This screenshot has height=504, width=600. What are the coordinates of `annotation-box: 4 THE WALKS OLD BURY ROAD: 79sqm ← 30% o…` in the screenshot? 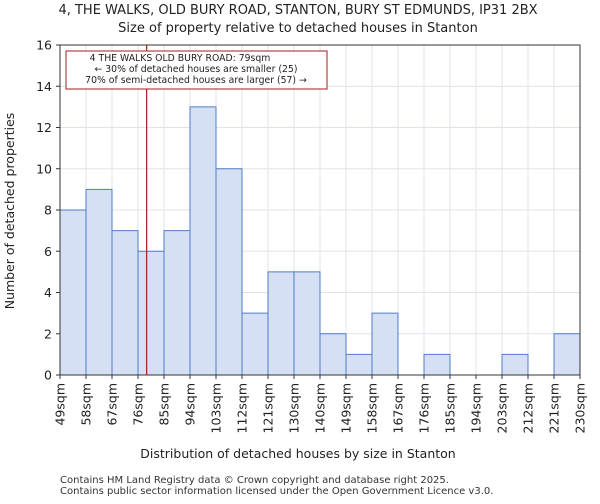 It's located at (196, 70).